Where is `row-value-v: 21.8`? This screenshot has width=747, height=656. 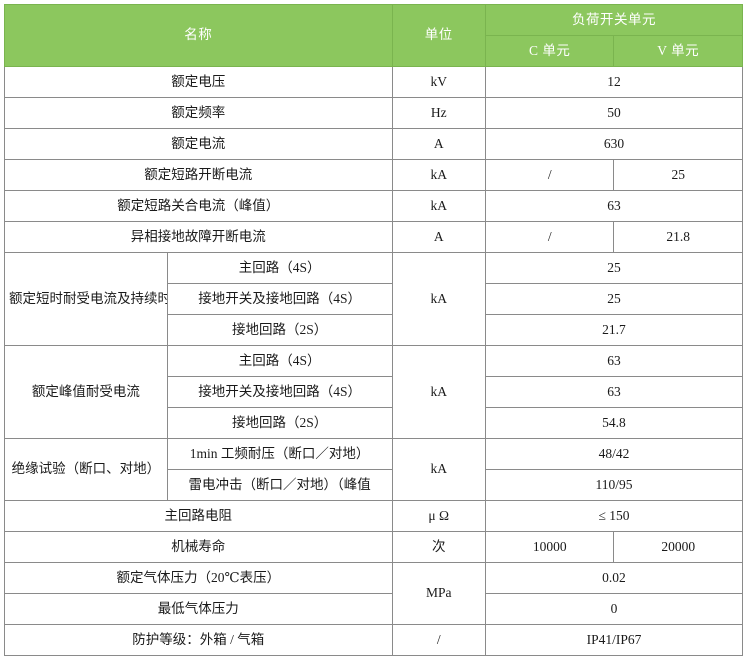 row-value-v: 21.8 is located at coordinates (678, 237).